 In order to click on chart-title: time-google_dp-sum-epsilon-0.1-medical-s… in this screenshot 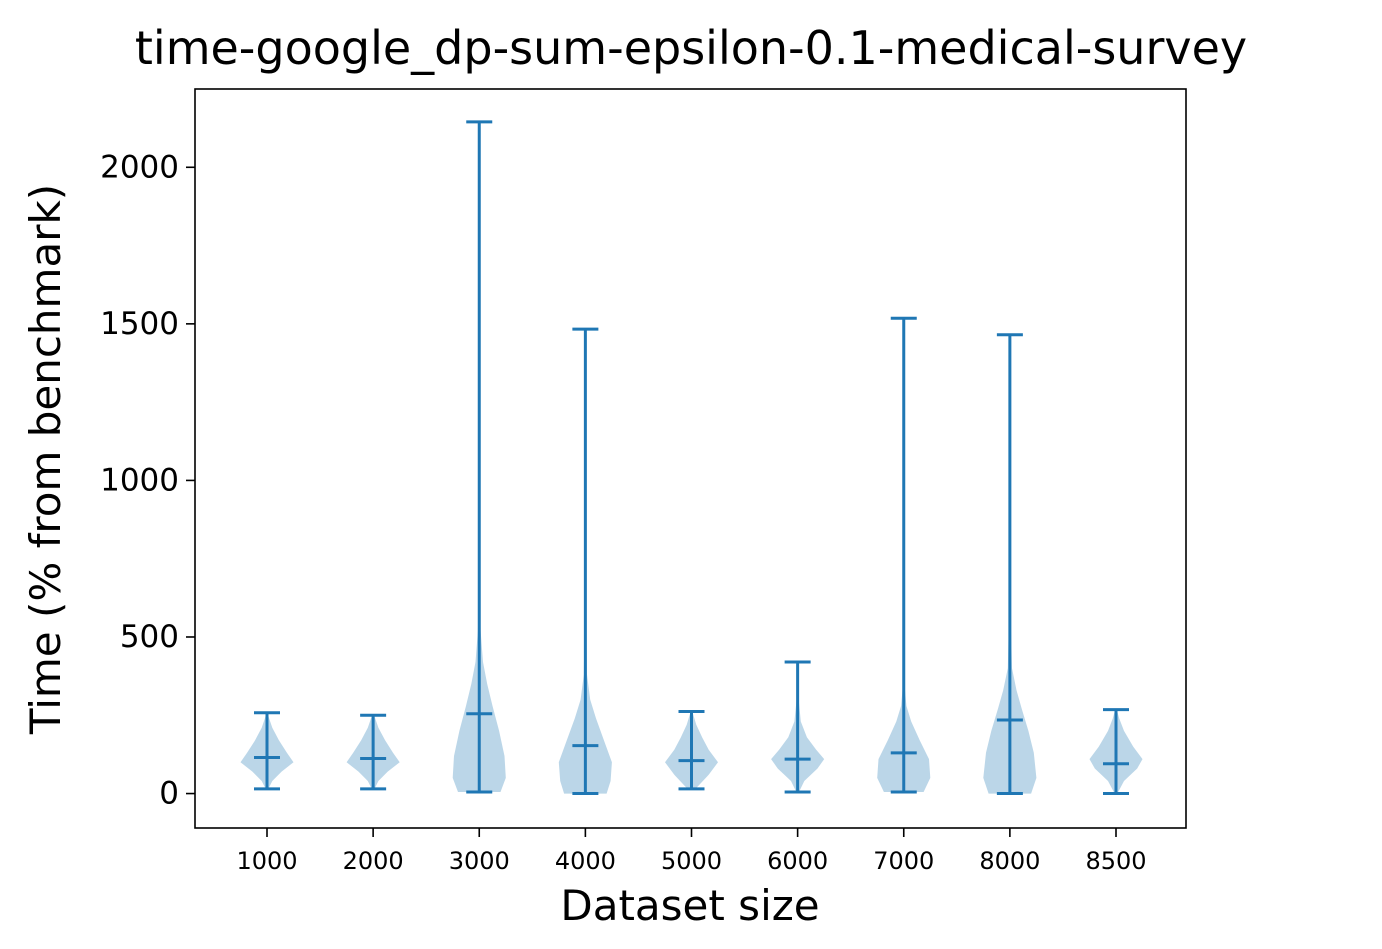, I will do `click(691, 48)`.